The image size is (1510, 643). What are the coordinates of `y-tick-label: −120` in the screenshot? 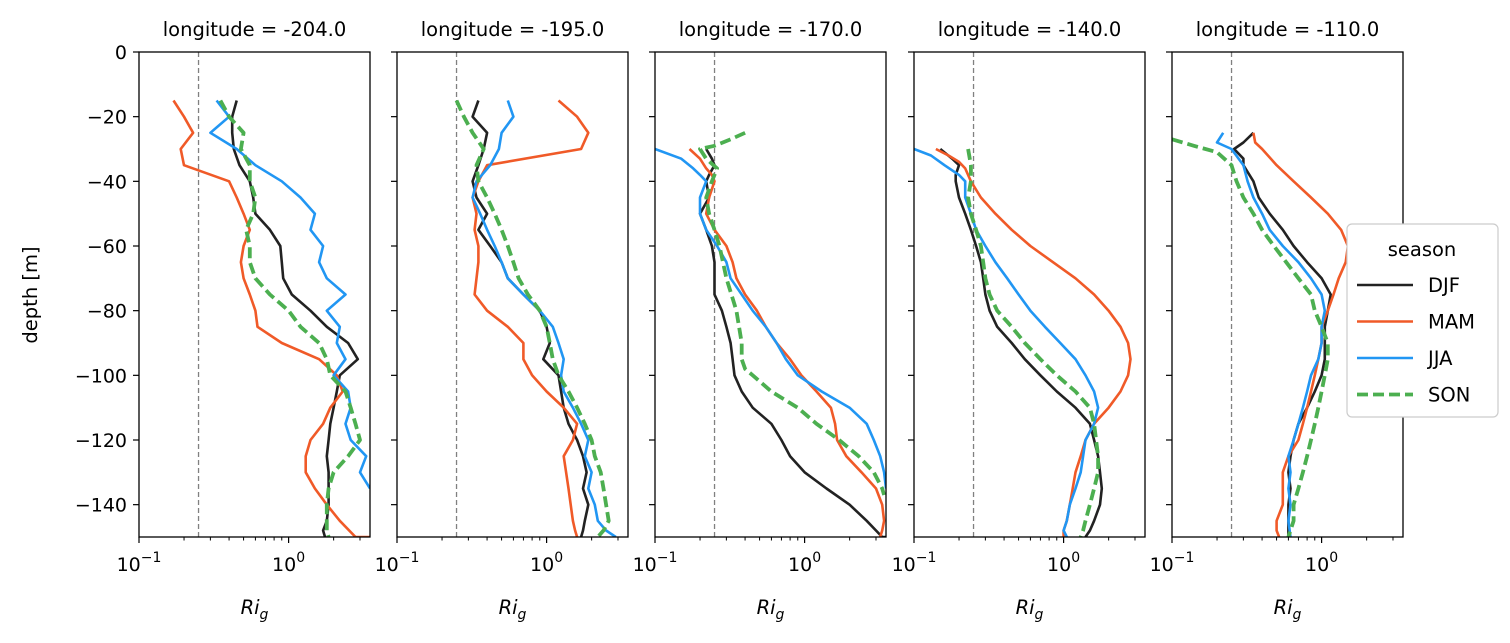 It's located at (101, 441).